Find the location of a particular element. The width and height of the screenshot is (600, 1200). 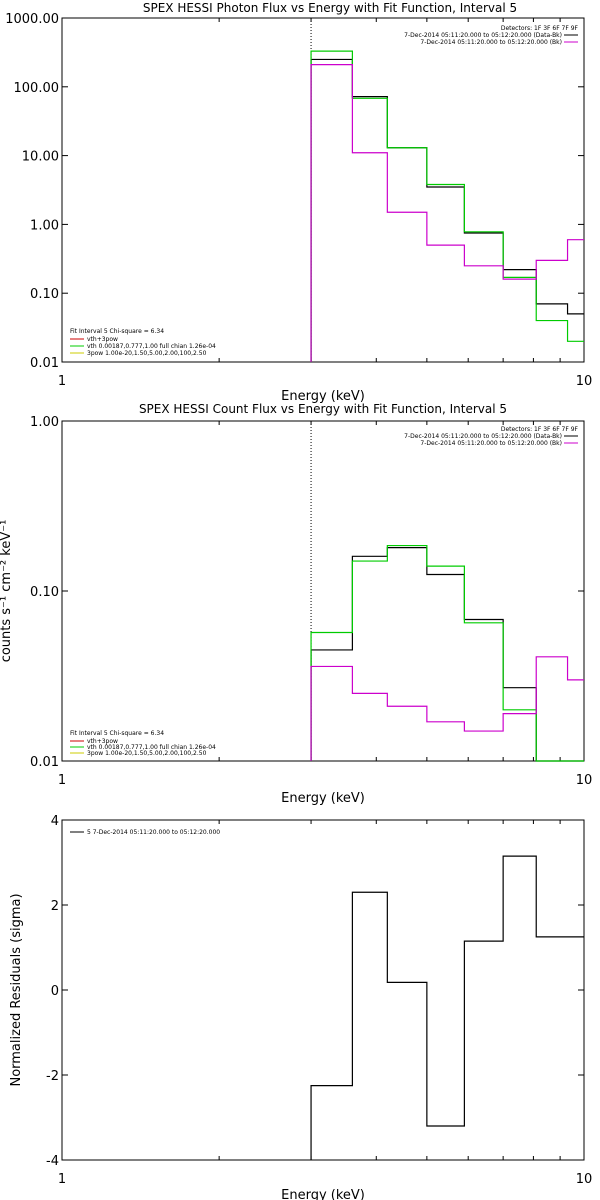

photon-flux-fit-line1: vth+3pow is located at coordinates (102, 339).